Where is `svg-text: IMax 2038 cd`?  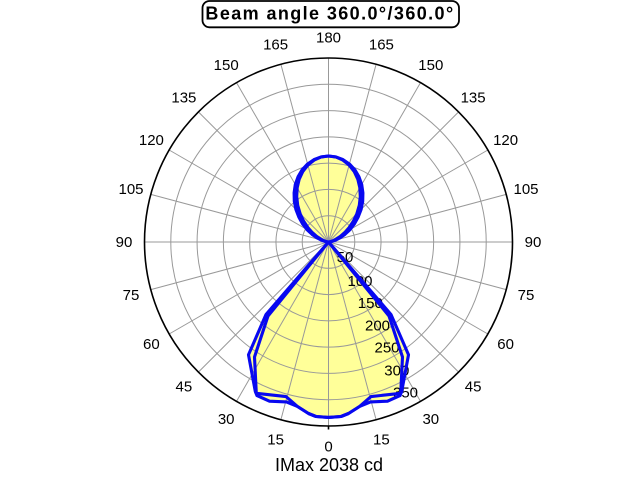 svg-text: IMax 2038 cd is located at coordinates (329, 465).